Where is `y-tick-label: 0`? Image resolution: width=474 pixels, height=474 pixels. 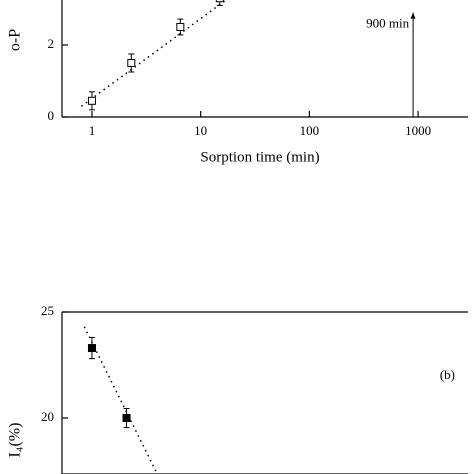
y-tick-label: 0 is located at coordinates (51, 115).